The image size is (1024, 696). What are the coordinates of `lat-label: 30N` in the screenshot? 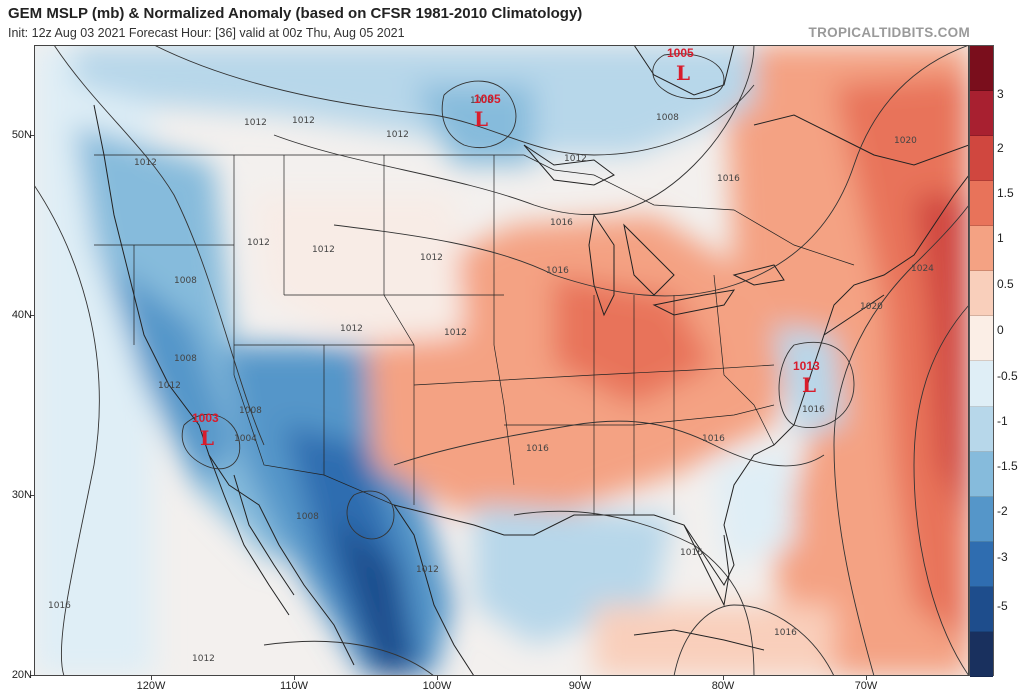 It's located at (21, 495).